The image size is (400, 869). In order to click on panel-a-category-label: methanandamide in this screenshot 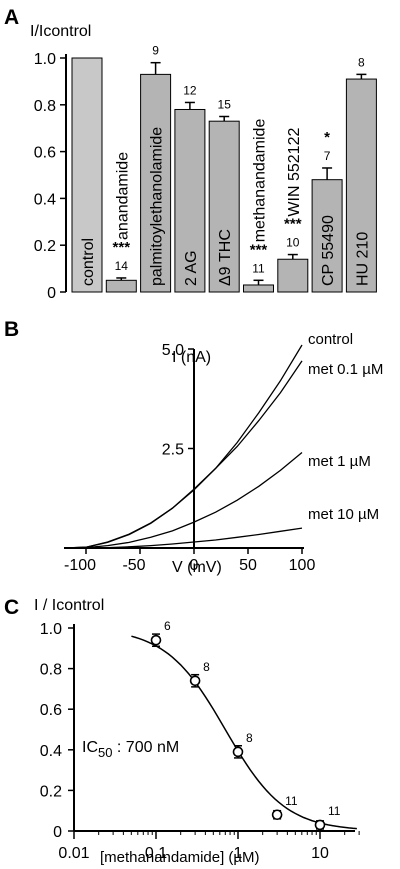, I will do `click(260, 181)`.